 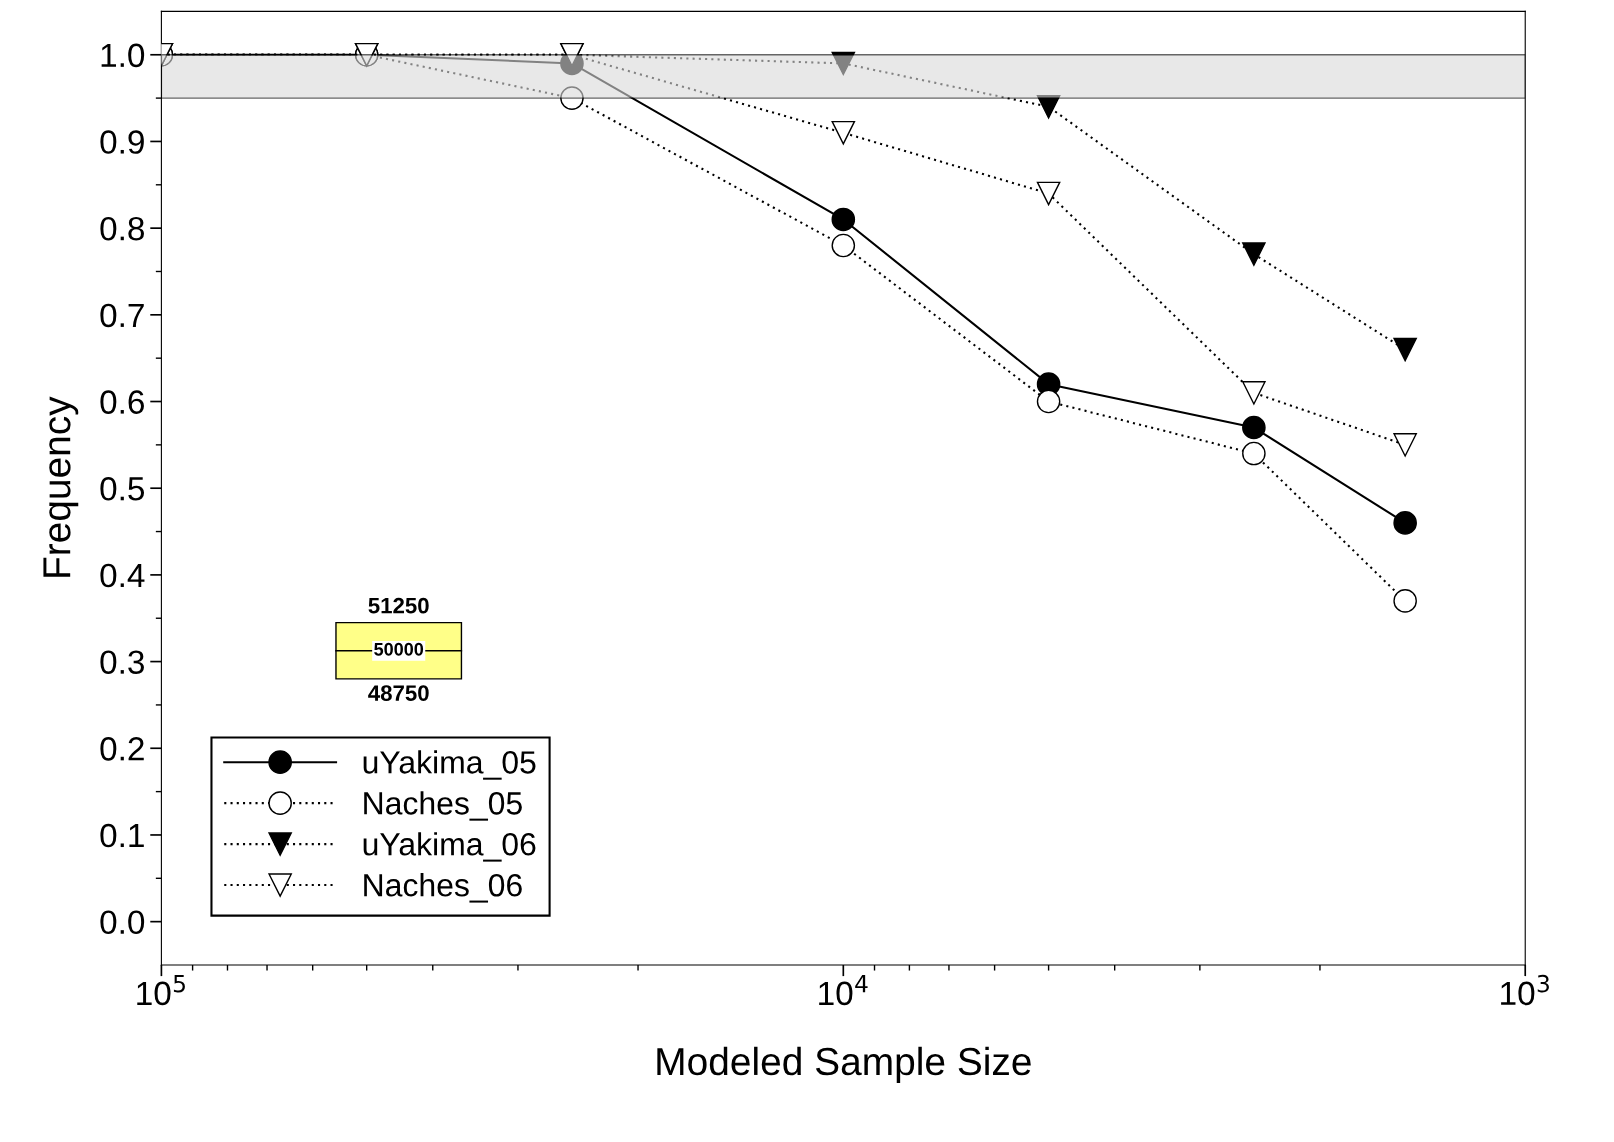 I want to click on x-tick-label: 10$^{4}$, so click(x=843, y=990).